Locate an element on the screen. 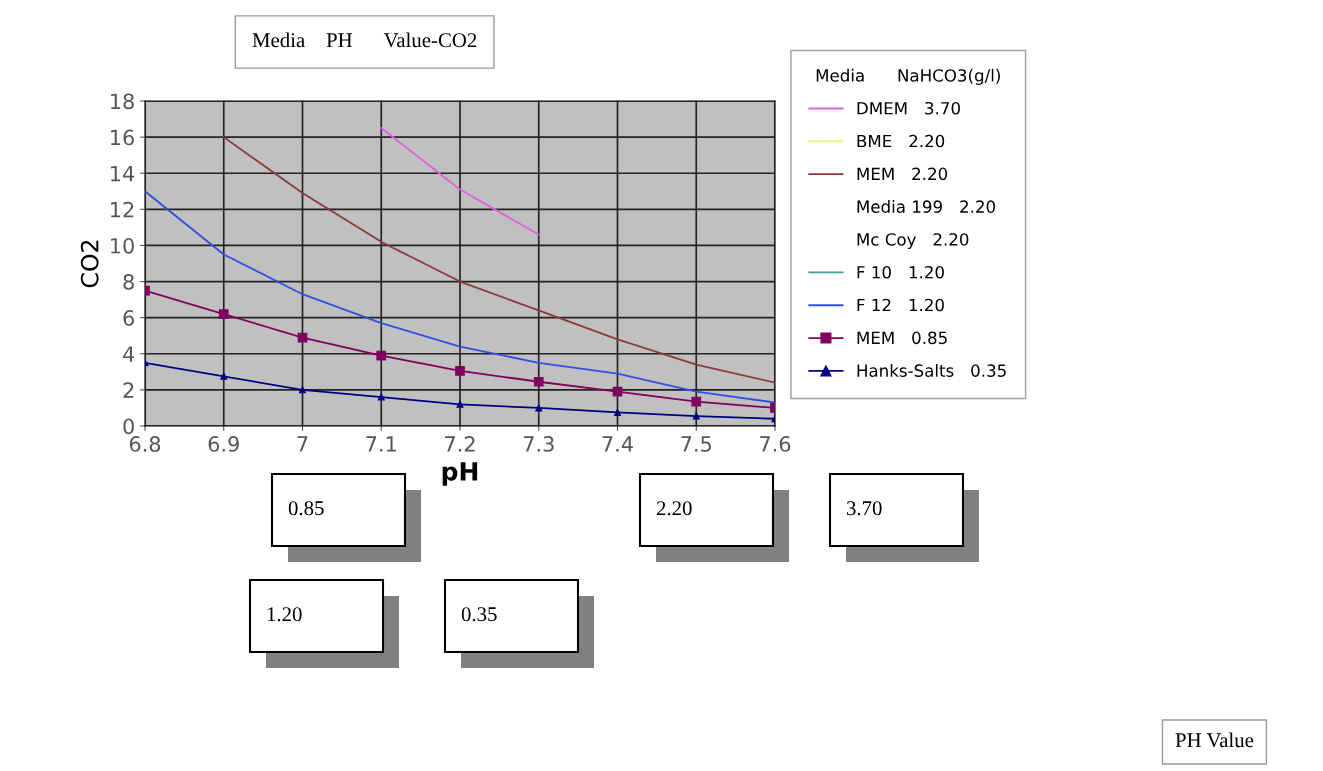 The height and width of the screenshot is (771, 1323). text: 0.35 is located at coordinates (479, 614).